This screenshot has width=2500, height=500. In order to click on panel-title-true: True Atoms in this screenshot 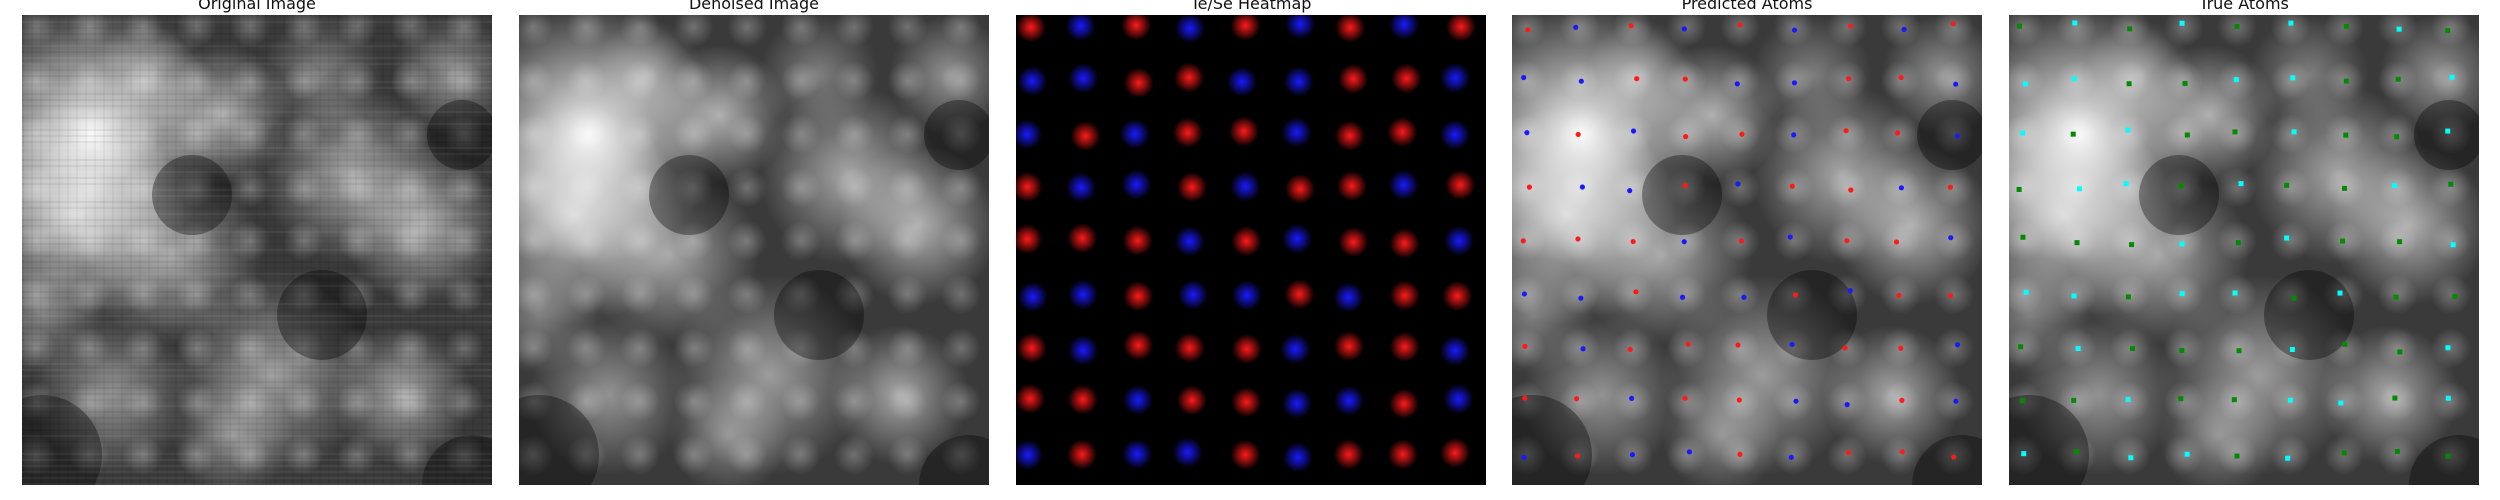, I will do `click(2244, 6)`.